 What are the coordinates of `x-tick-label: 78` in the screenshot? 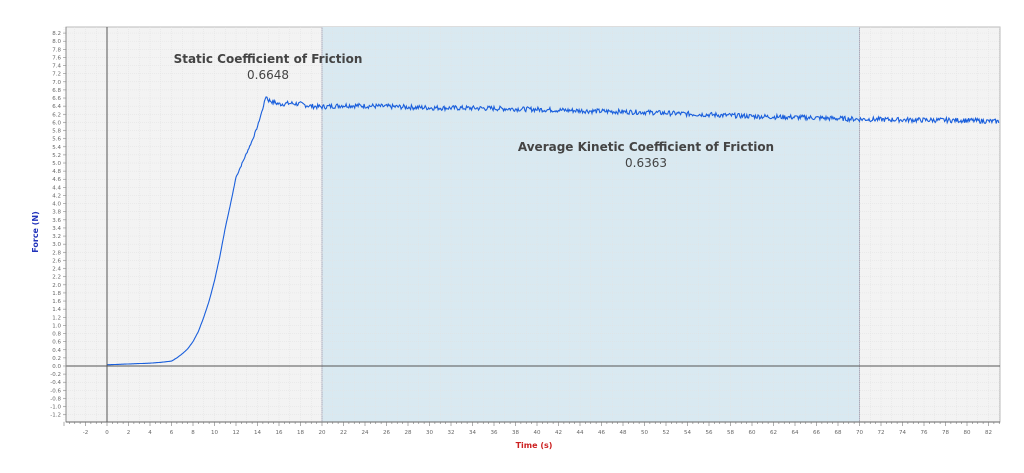 It's located at (945, 433).